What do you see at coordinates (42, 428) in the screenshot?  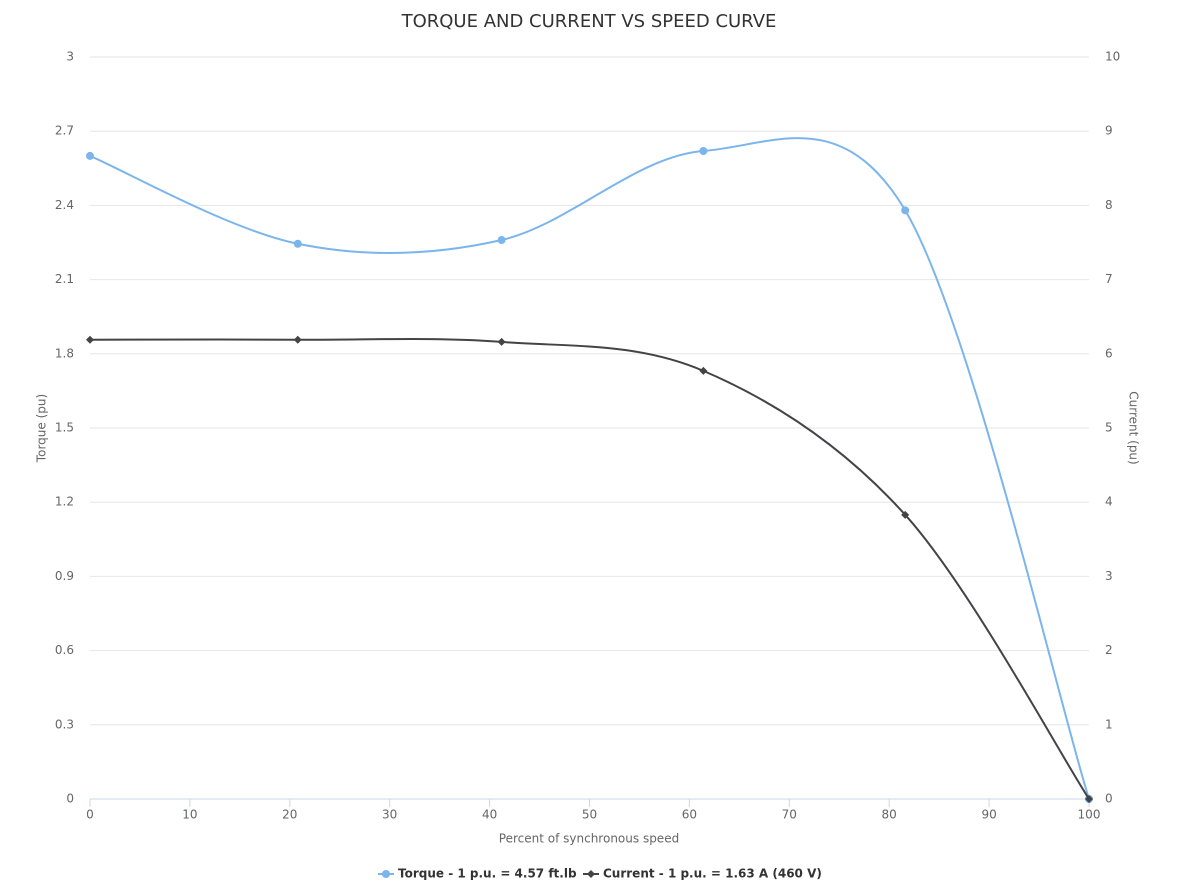 I see `y-axis-title: Torque (pu)` at bounding box center [42, 428].